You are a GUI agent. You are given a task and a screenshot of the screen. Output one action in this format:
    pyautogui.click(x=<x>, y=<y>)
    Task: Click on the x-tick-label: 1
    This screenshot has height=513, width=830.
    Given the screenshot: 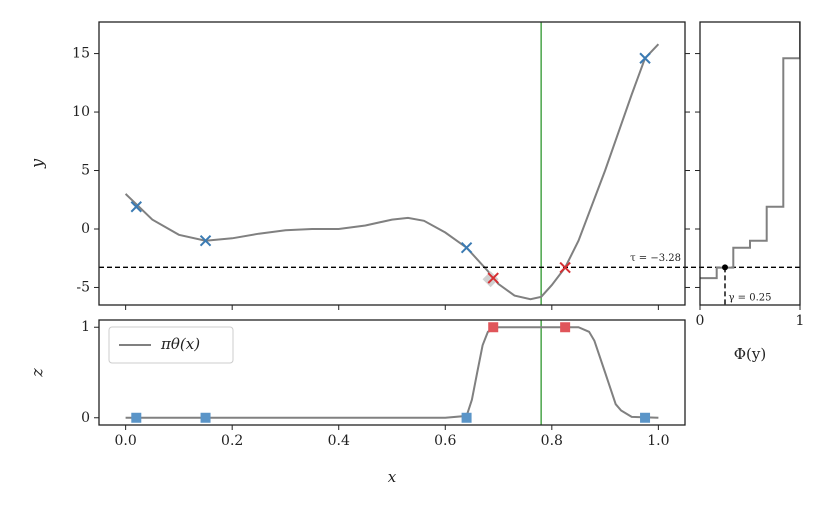 What is the action you would take?
    pyautogui.click(x=800, y=321)
    